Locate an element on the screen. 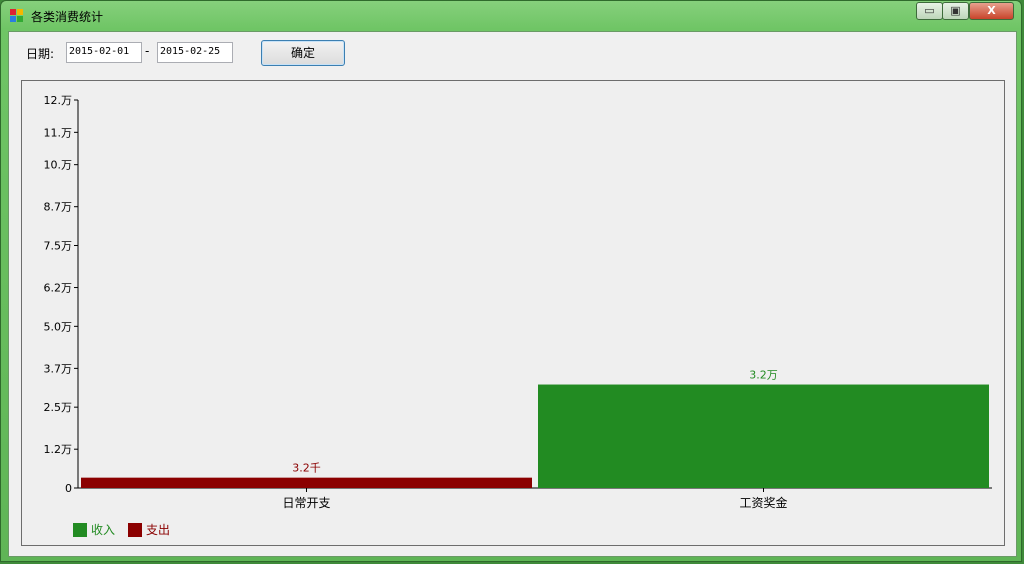  legend-label-expense: 支出 is located at coordinates (158, 530).